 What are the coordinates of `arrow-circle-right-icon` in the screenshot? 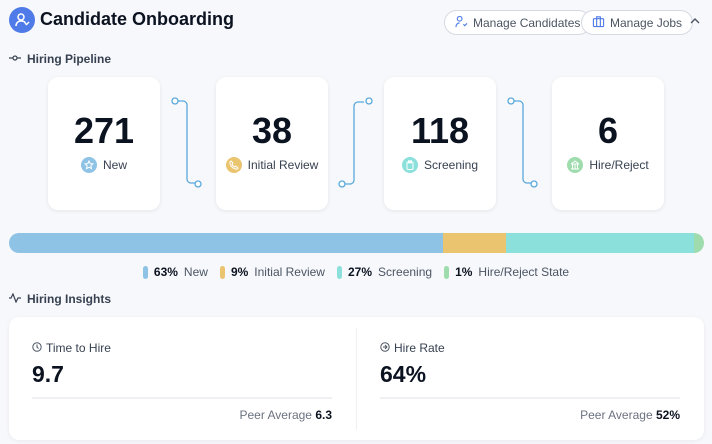 It's located at (385, 348).